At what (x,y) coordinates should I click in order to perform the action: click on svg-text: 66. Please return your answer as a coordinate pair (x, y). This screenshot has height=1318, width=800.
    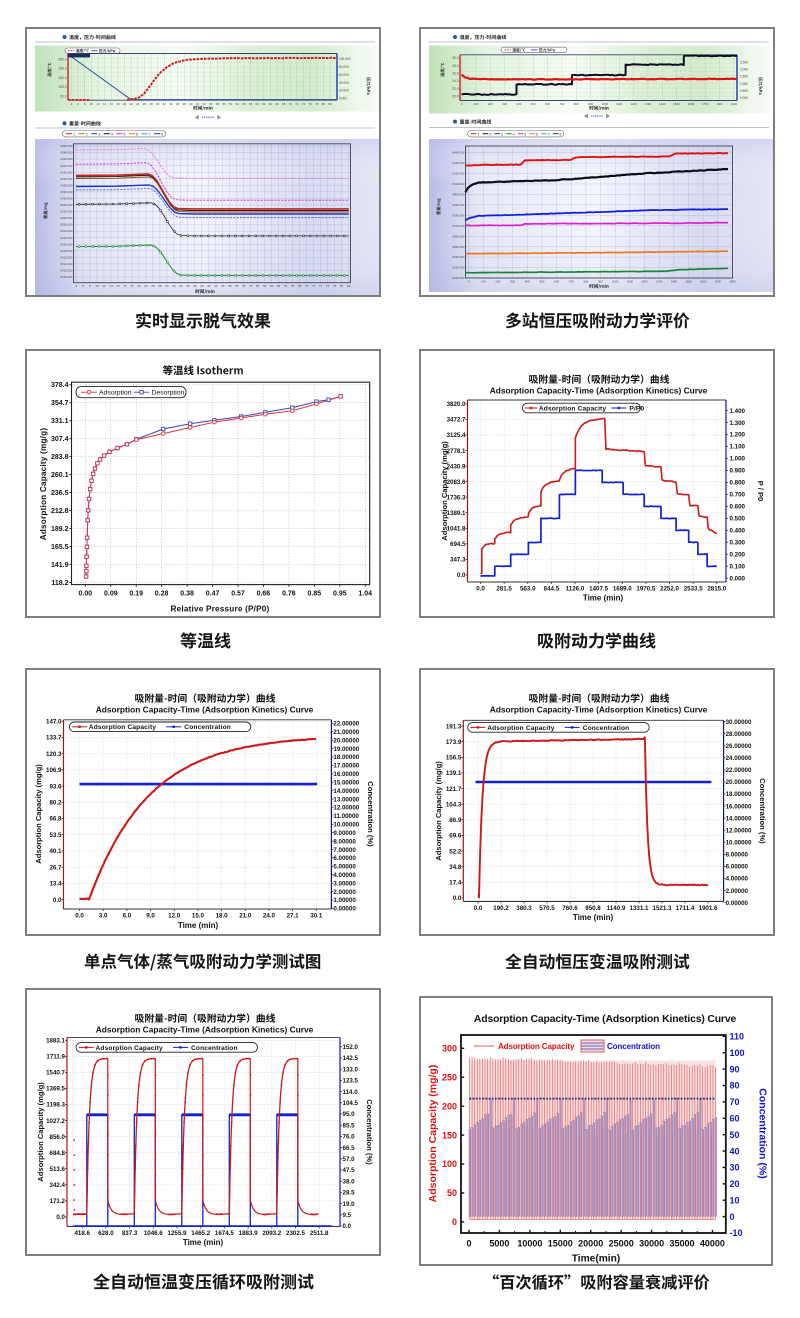
    Looking at the image, I should click on (277, 104).